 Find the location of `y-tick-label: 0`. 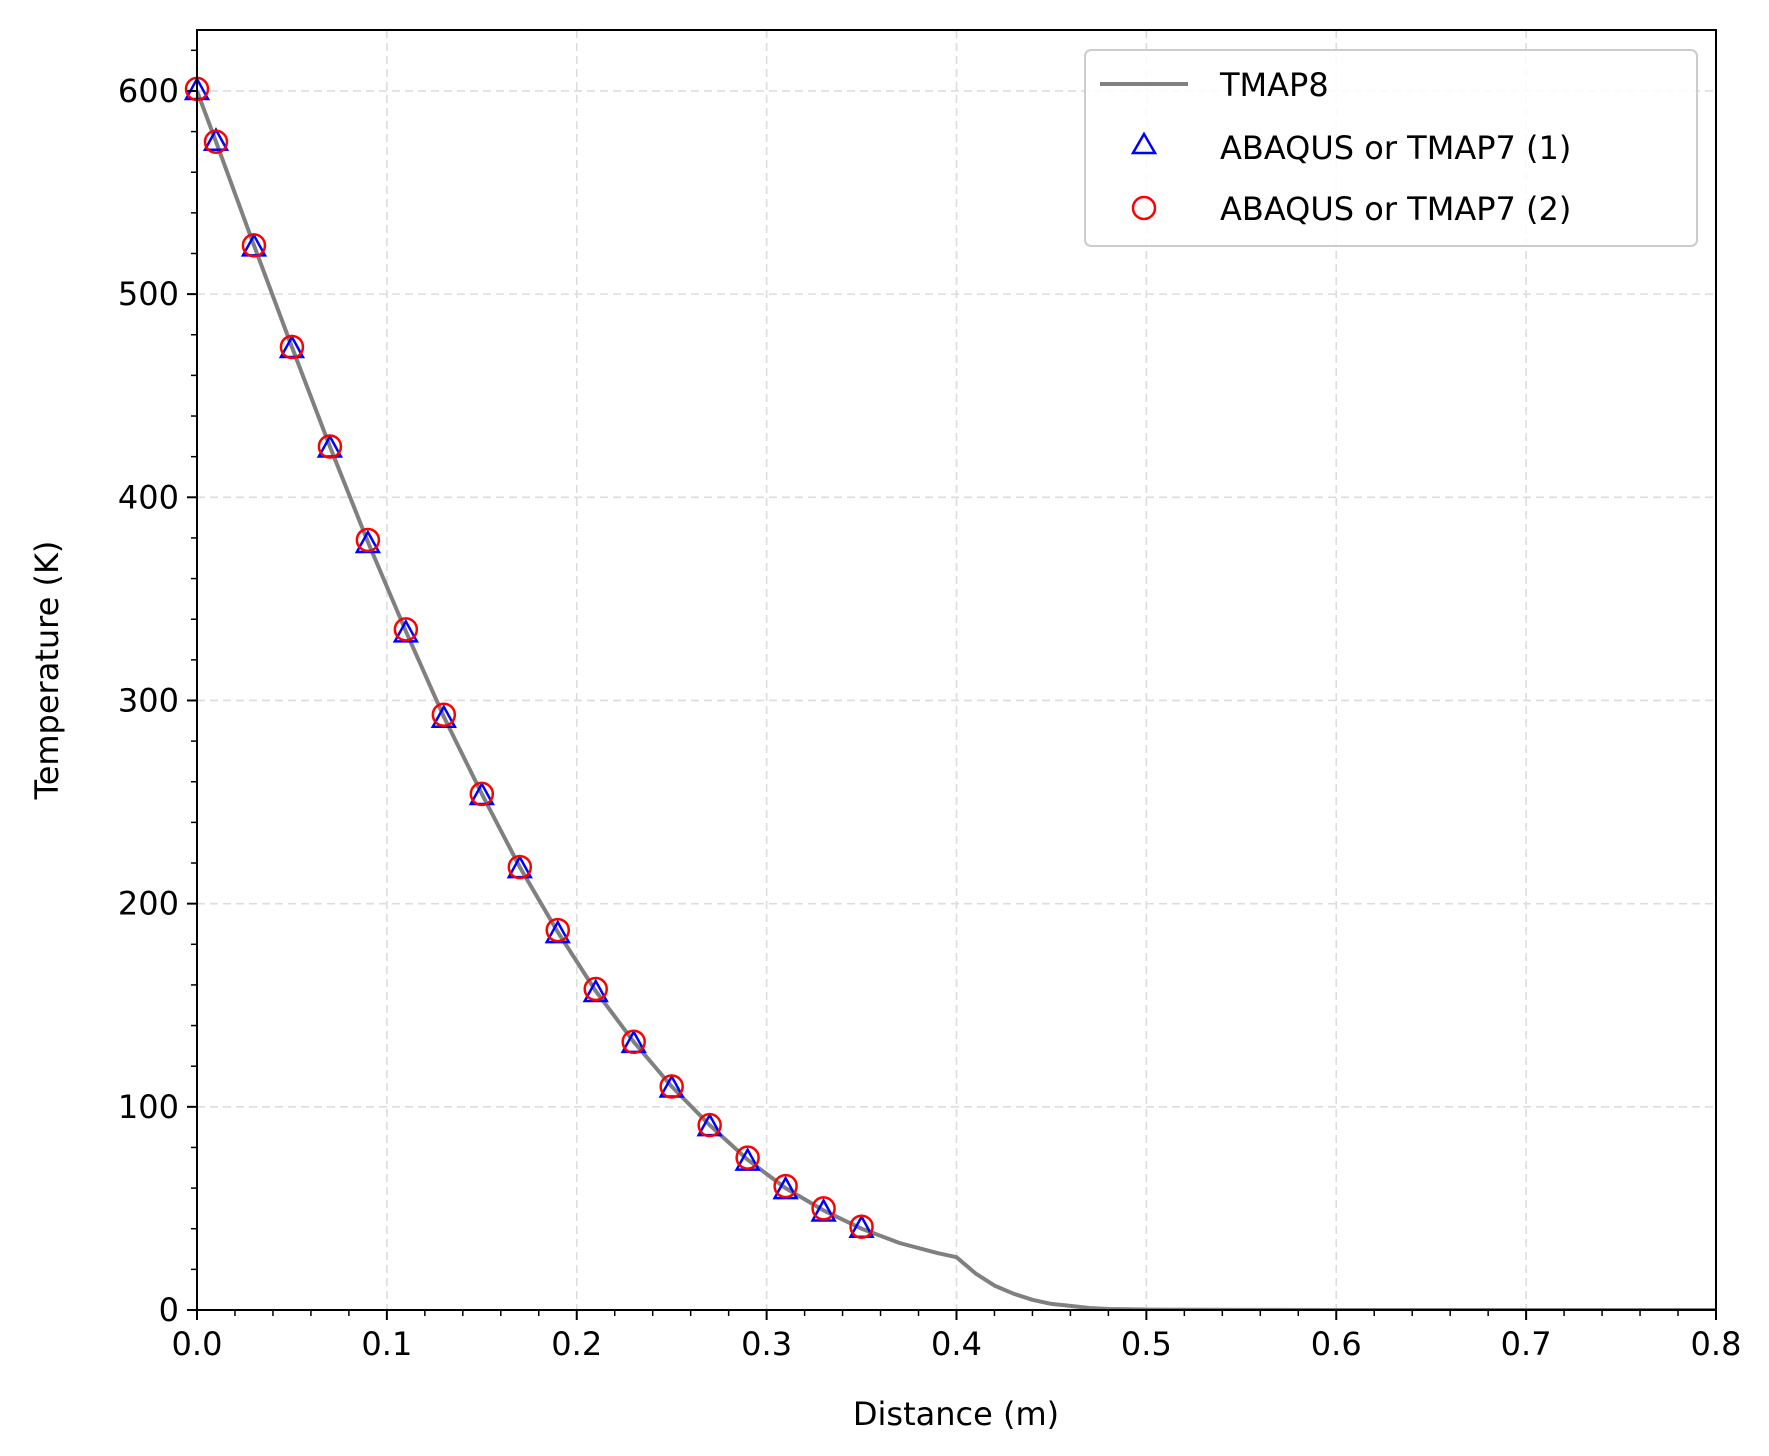

y-tick-label: 0 is located at coordinates (169, 1310).